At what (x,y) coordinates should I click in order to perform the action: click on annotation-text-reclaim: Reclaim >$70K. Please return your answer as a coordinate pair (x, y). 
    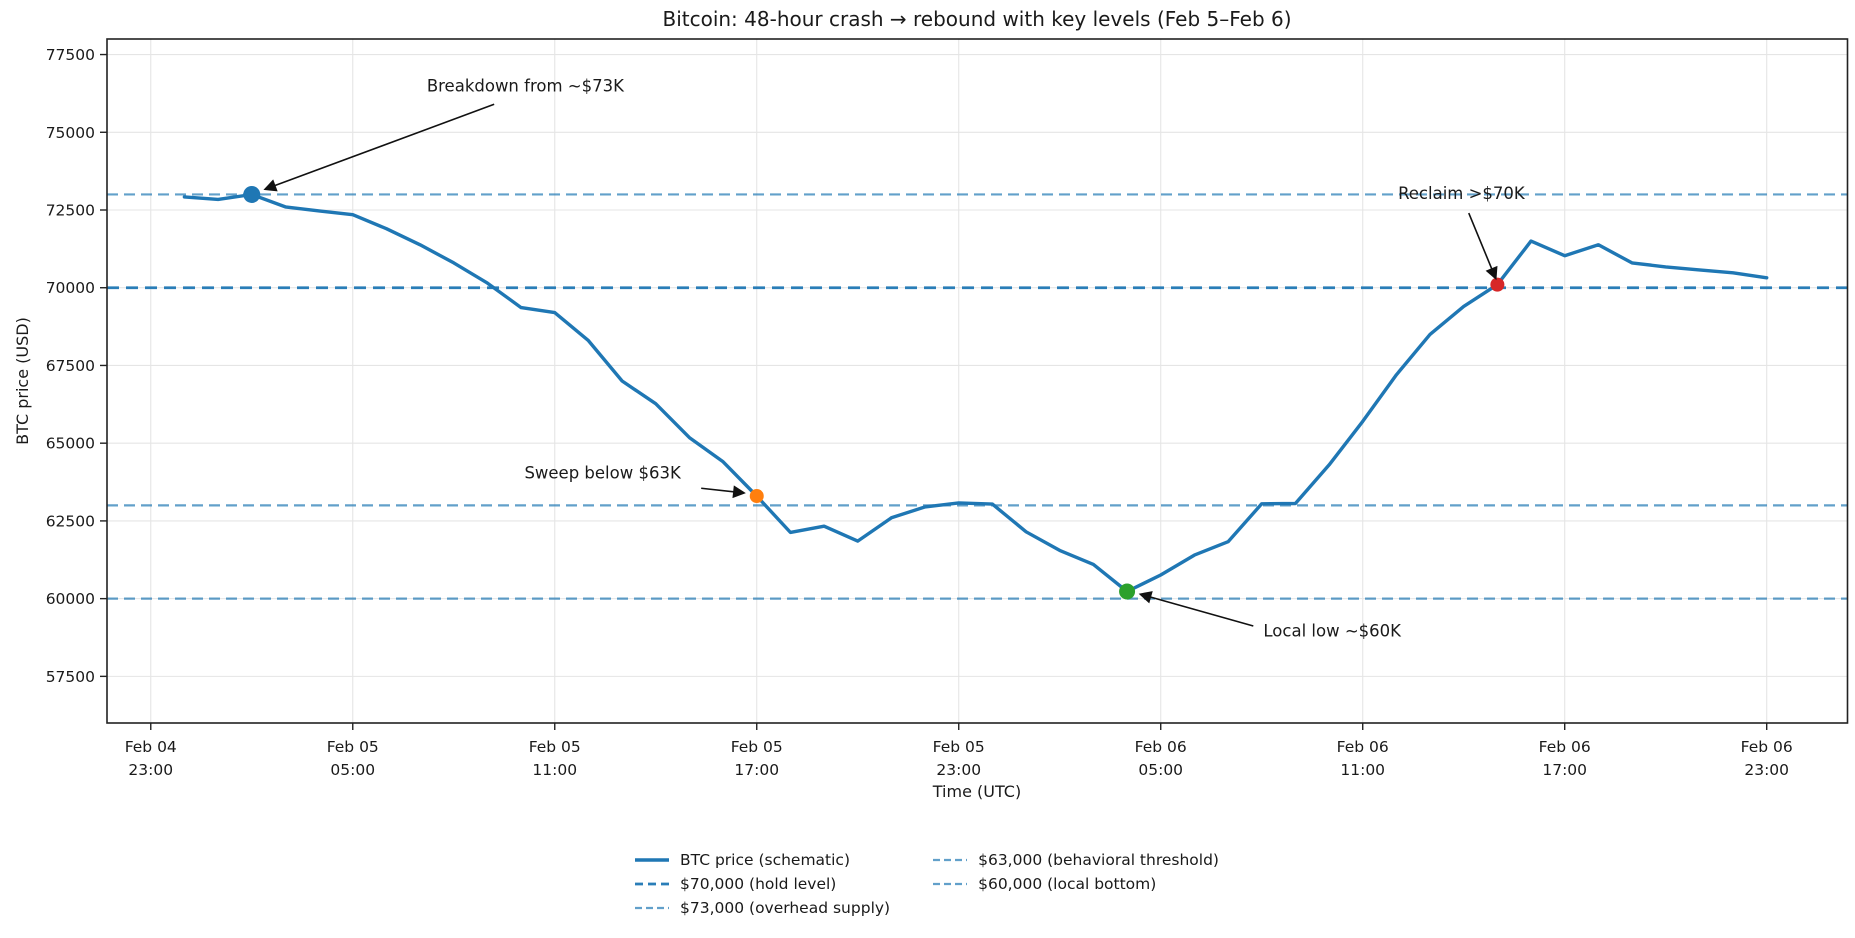
    Looking at the image, I should click on (1462, 193).